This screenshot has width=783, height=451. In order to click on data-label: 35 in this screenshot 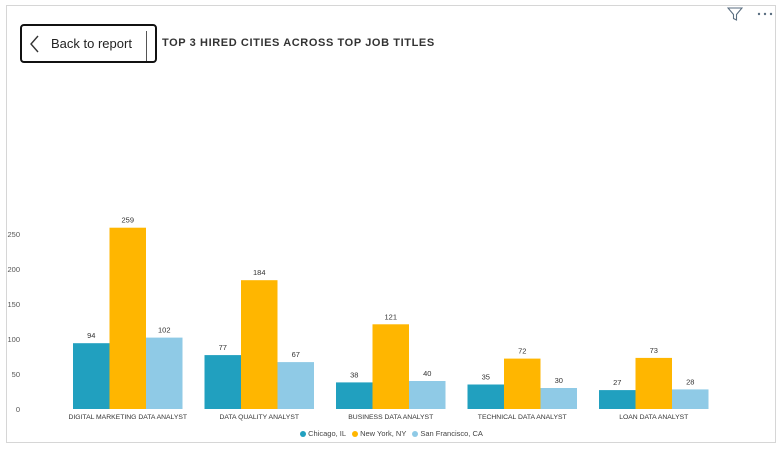, I will do `click(486, 377)`.